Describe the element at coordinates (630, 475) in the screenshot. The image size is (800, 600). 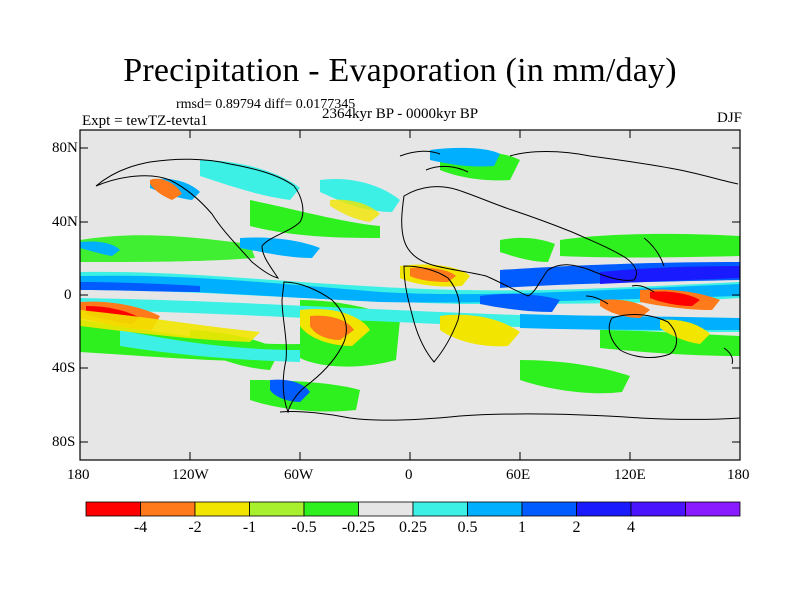
I see `lon-tick-label: 120E` at that location.